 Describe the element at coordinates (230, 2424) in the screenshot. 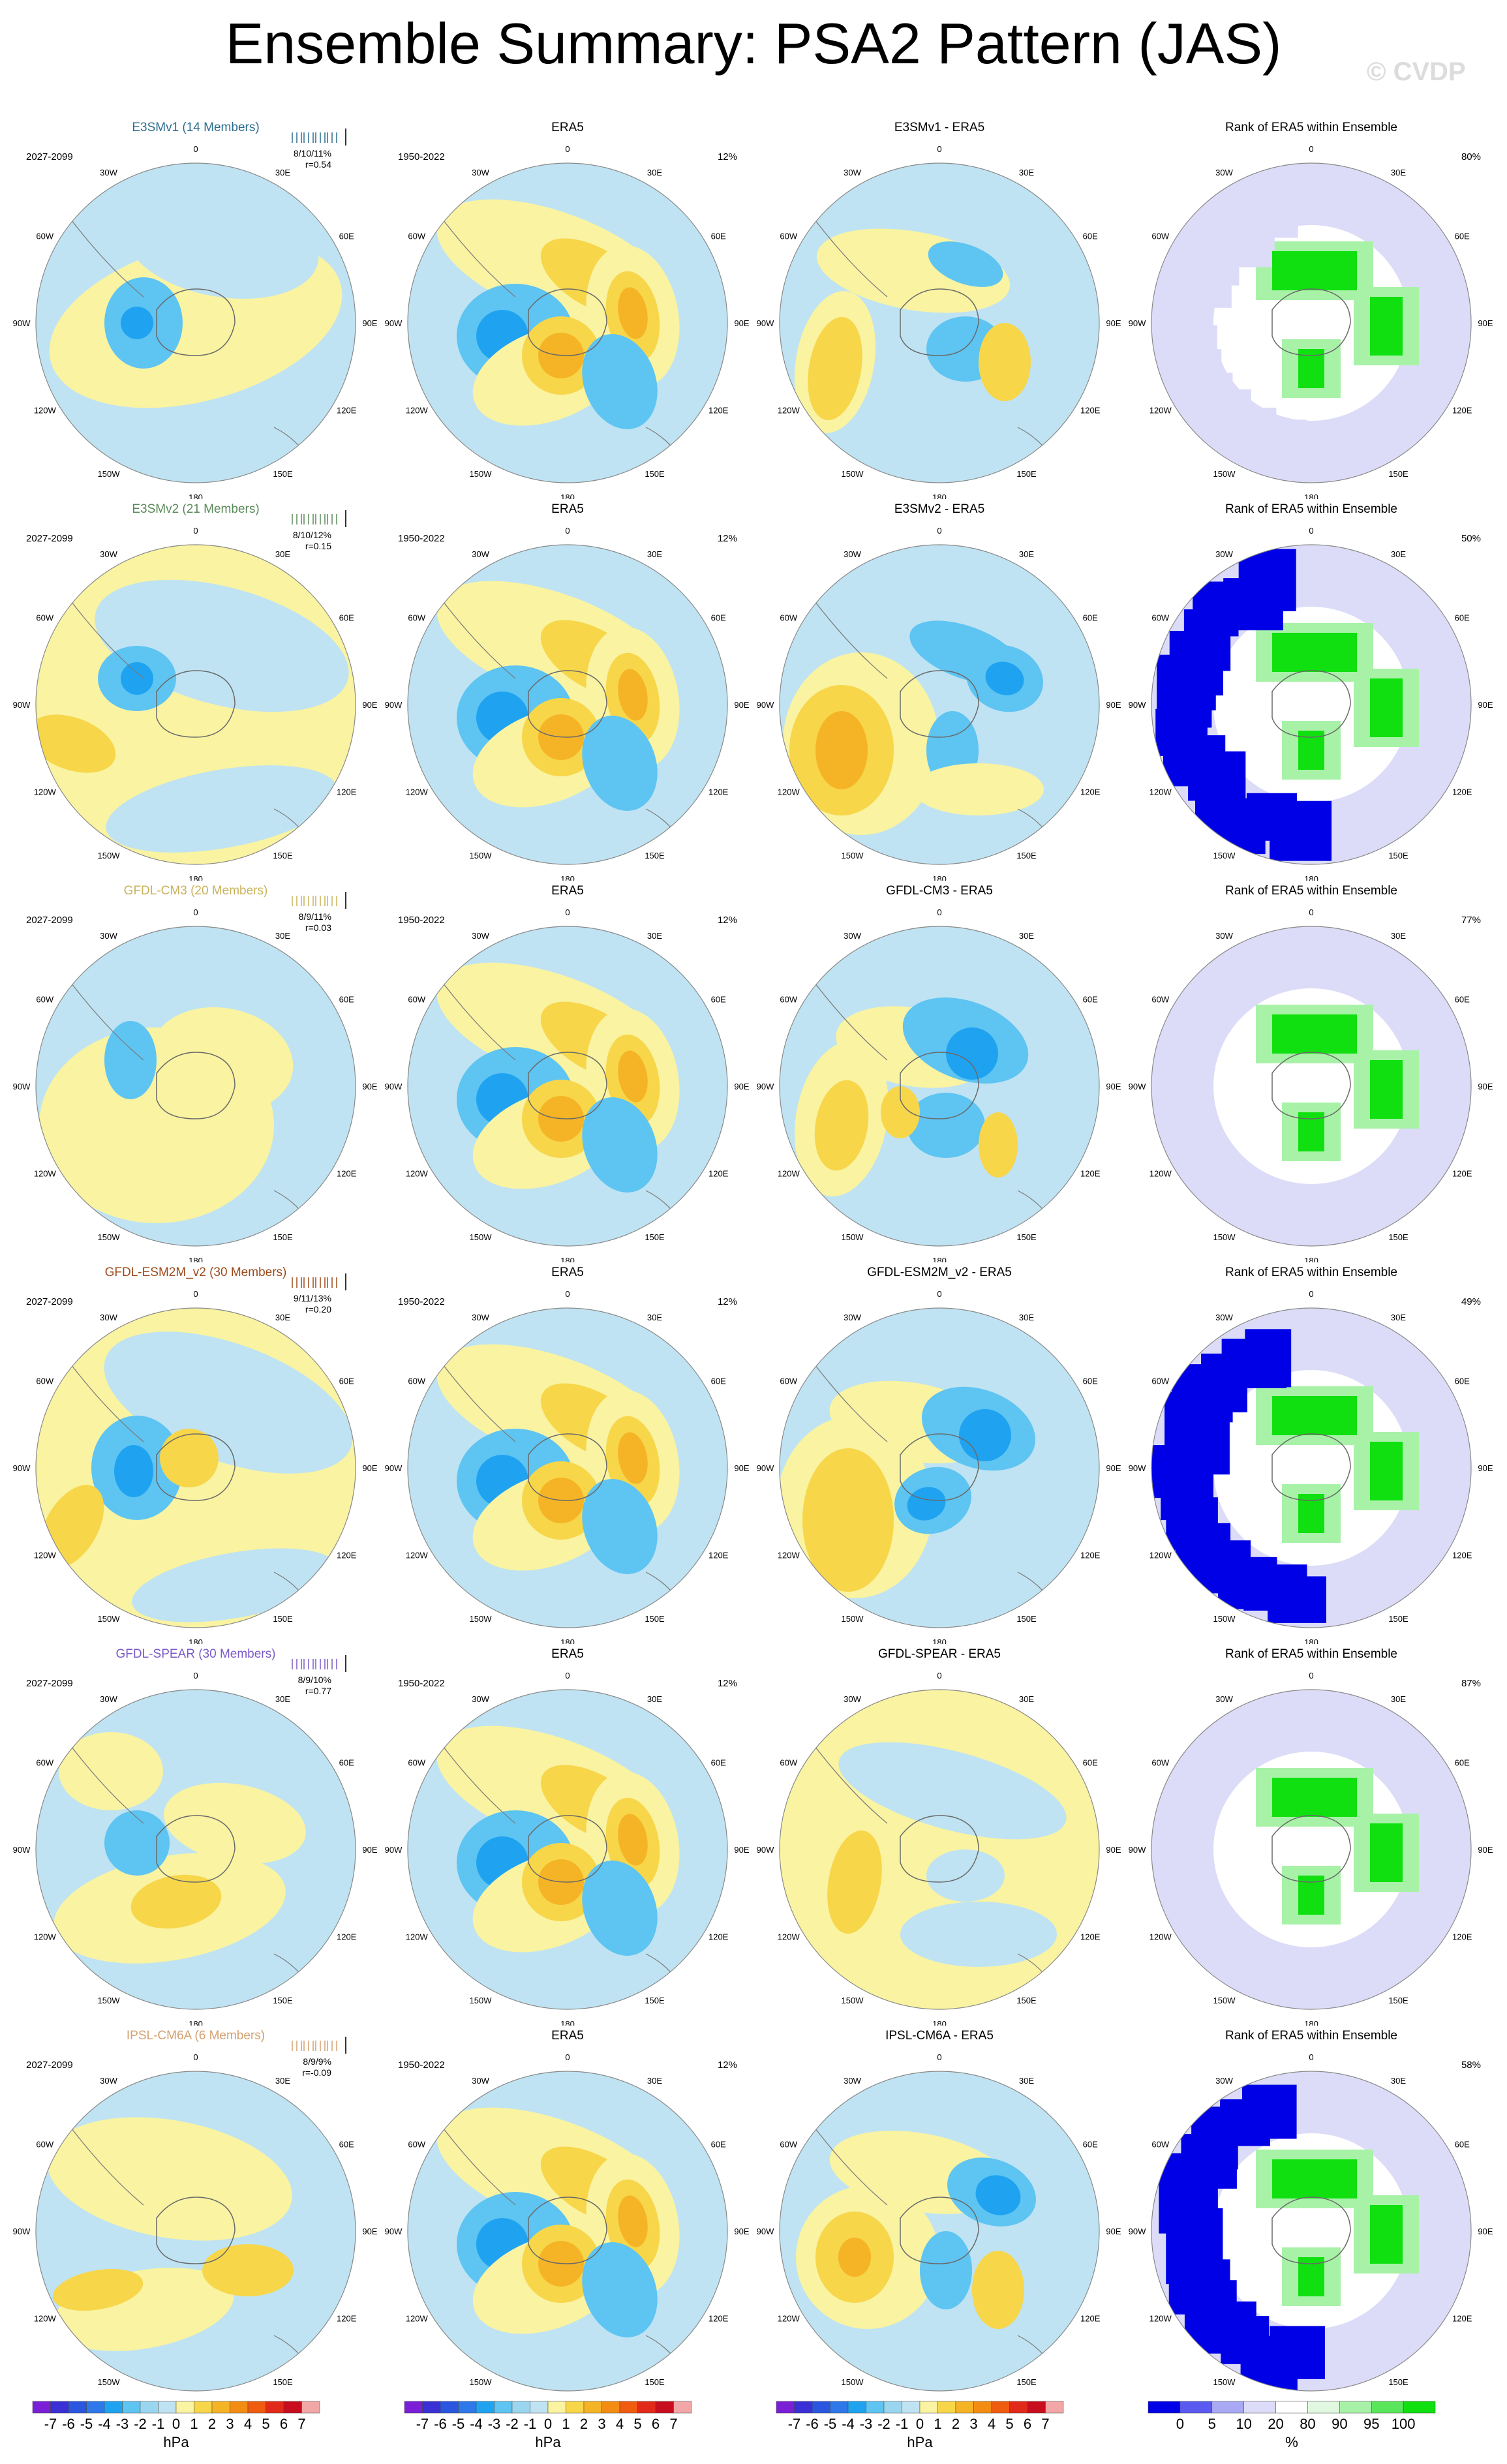

I see `colorbar-tick-label: 3` at that location.